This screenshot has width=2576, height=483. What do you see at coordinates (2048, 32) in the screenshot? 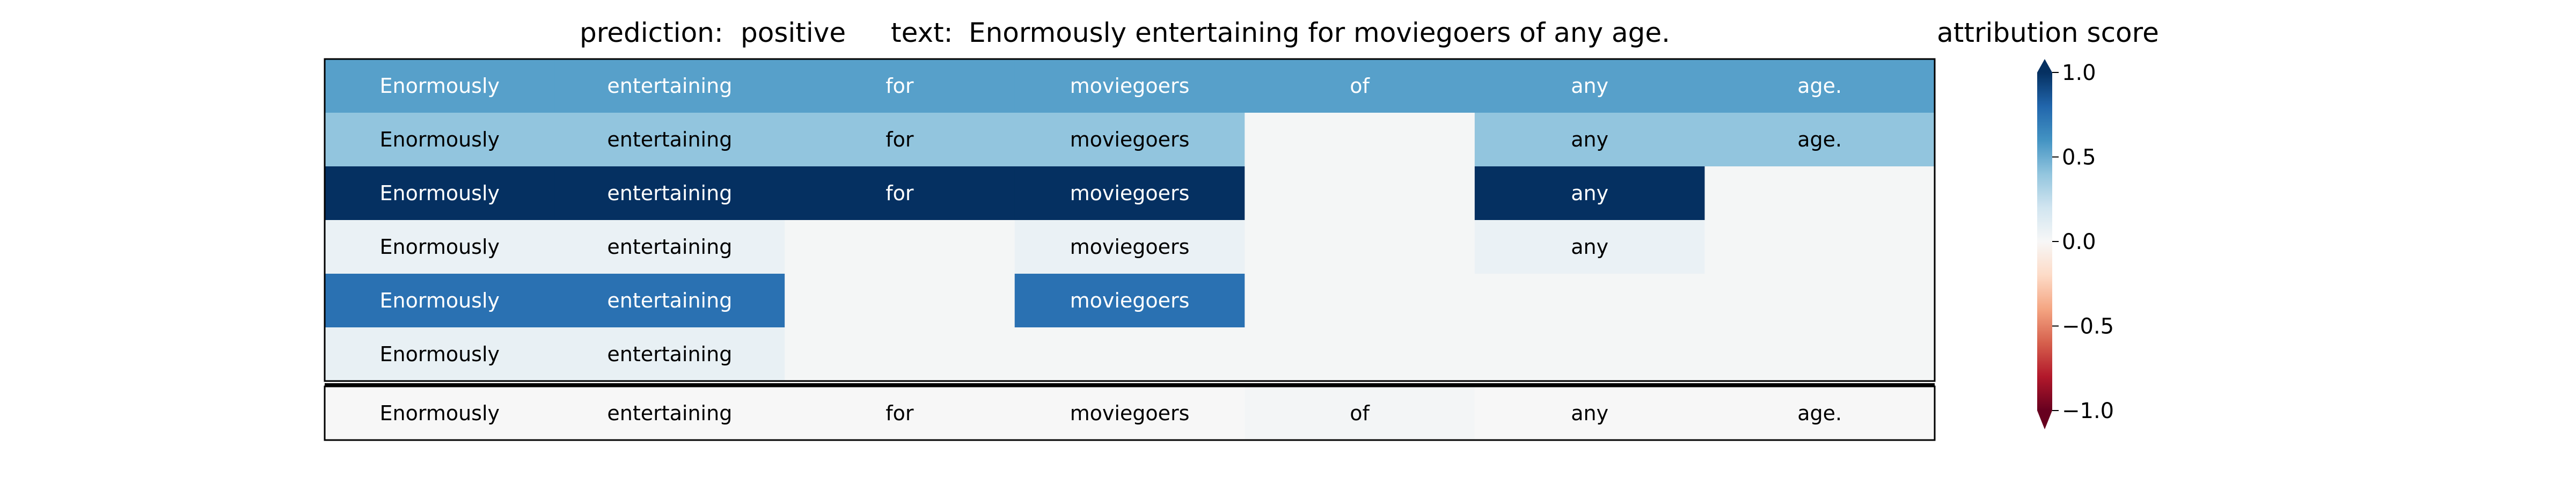
I see `colorbar-title: attribution score` at bounding box center [2048, 32].